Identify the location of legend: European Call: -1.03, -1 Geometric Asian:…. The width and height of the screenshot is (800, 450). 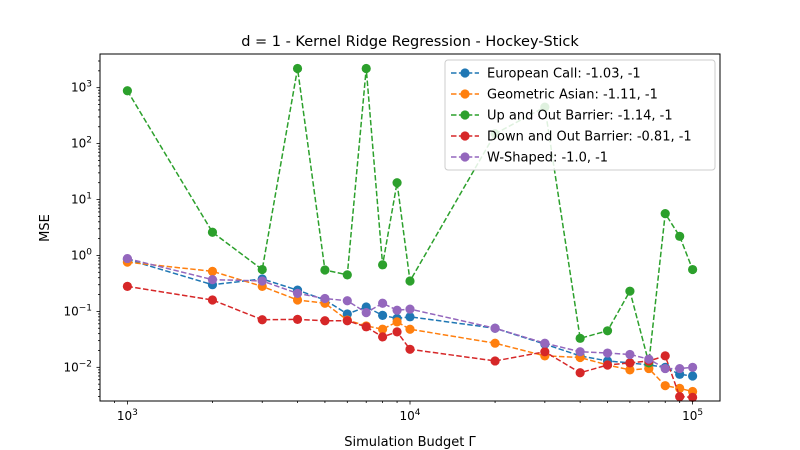
(580, 115).